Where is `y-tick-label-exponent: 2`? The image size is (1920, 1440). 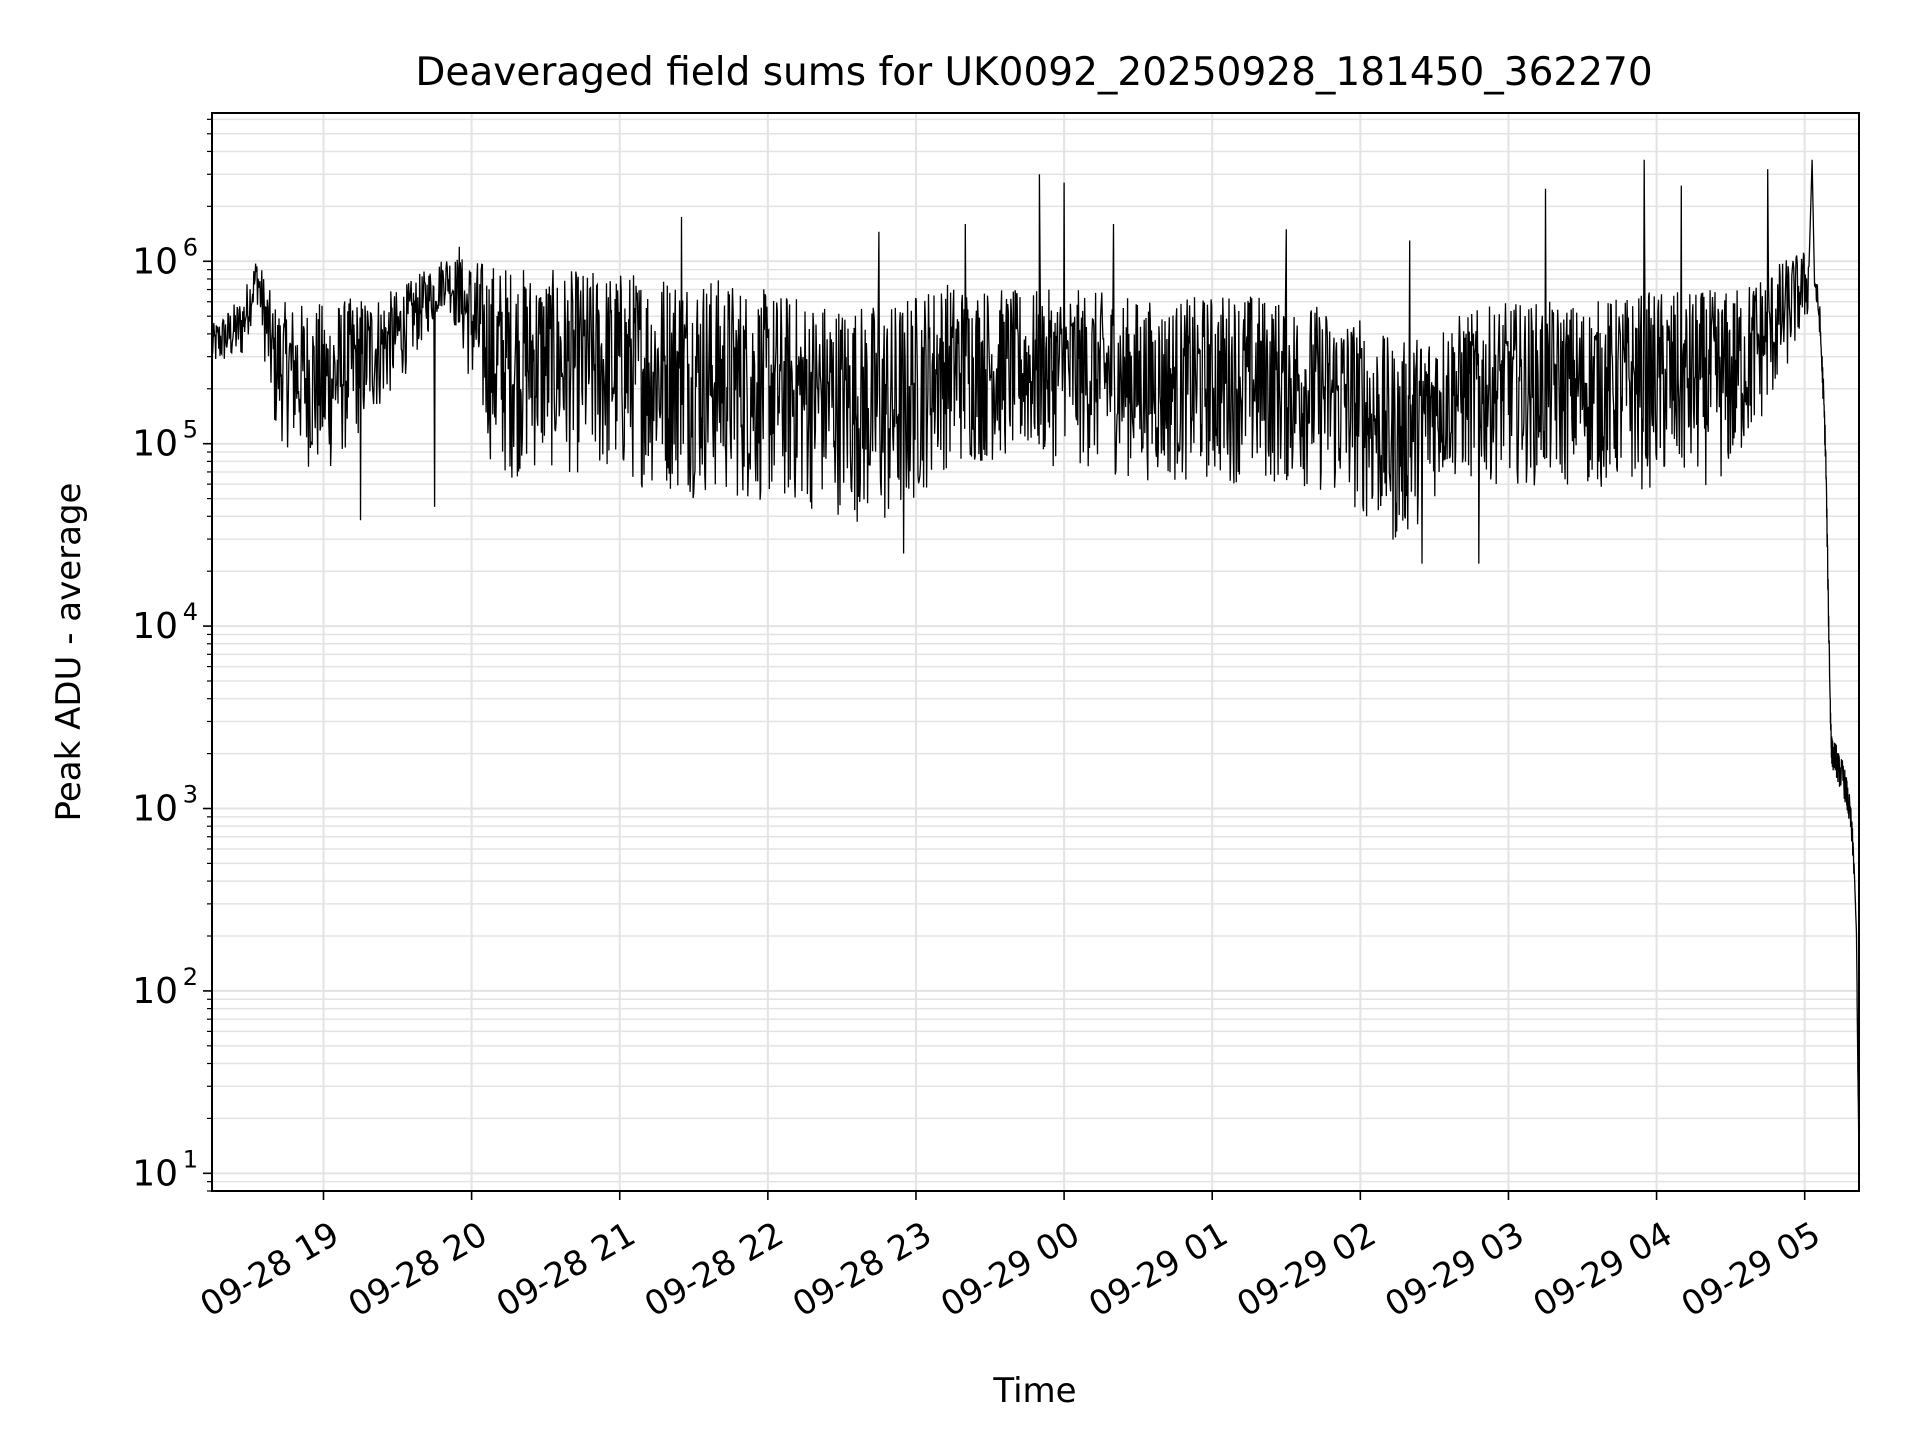 y-tick-label-exponent: 2 is located at coordinates (190, 977).